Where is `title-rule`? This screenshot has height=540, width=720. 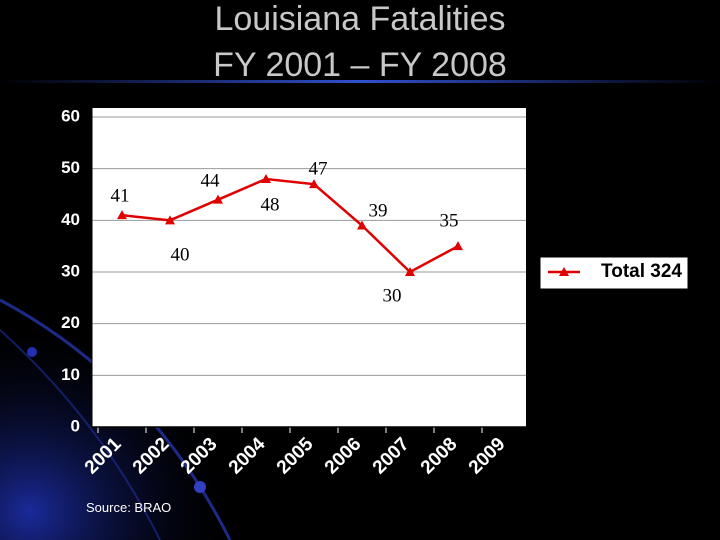
title-rule is located at coordinates (360, 81).